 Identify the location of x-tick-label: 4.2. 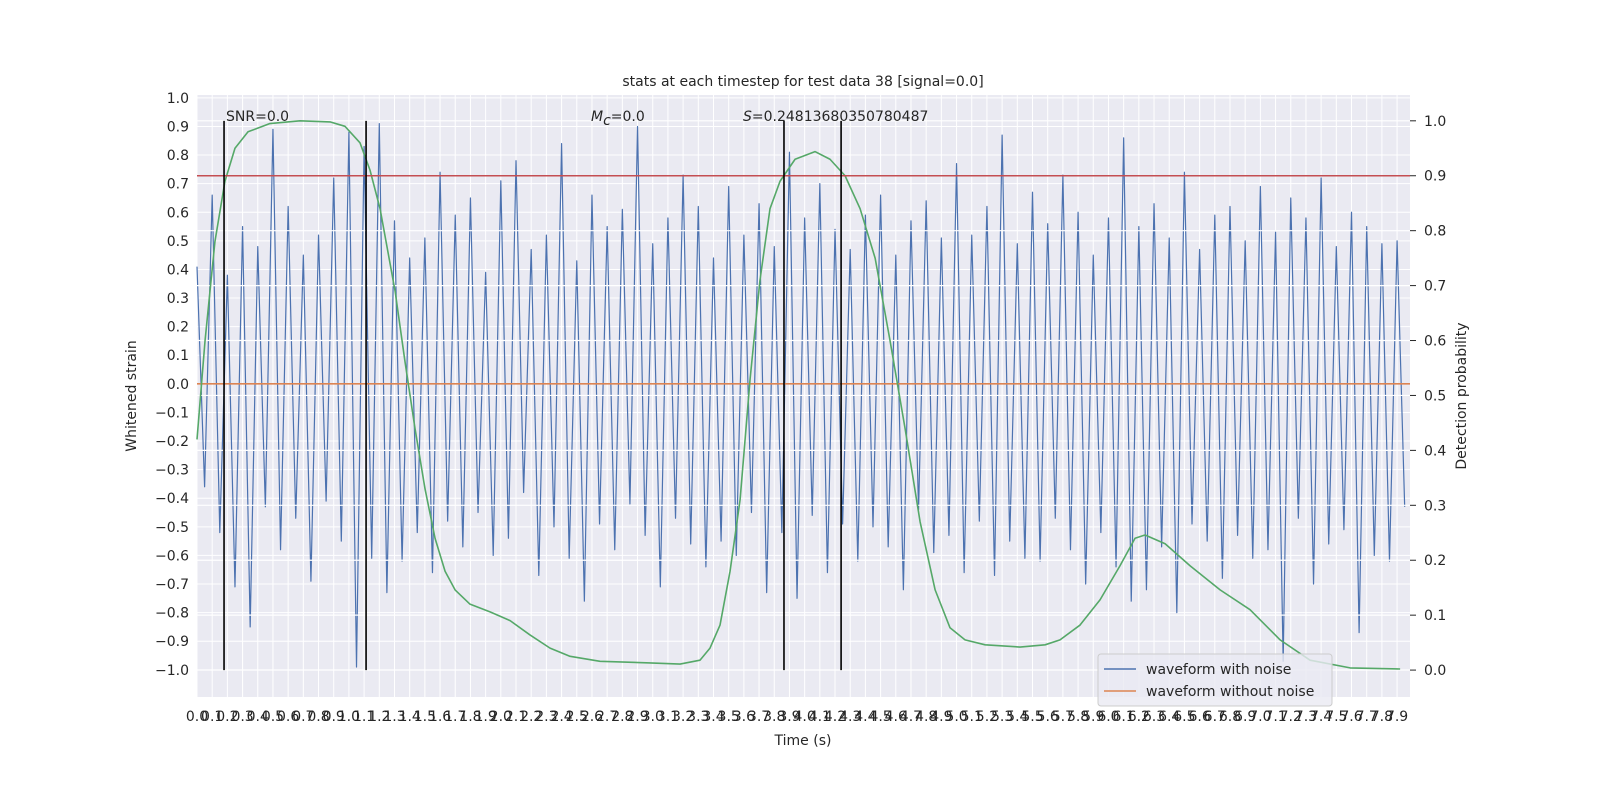
(835, 717).